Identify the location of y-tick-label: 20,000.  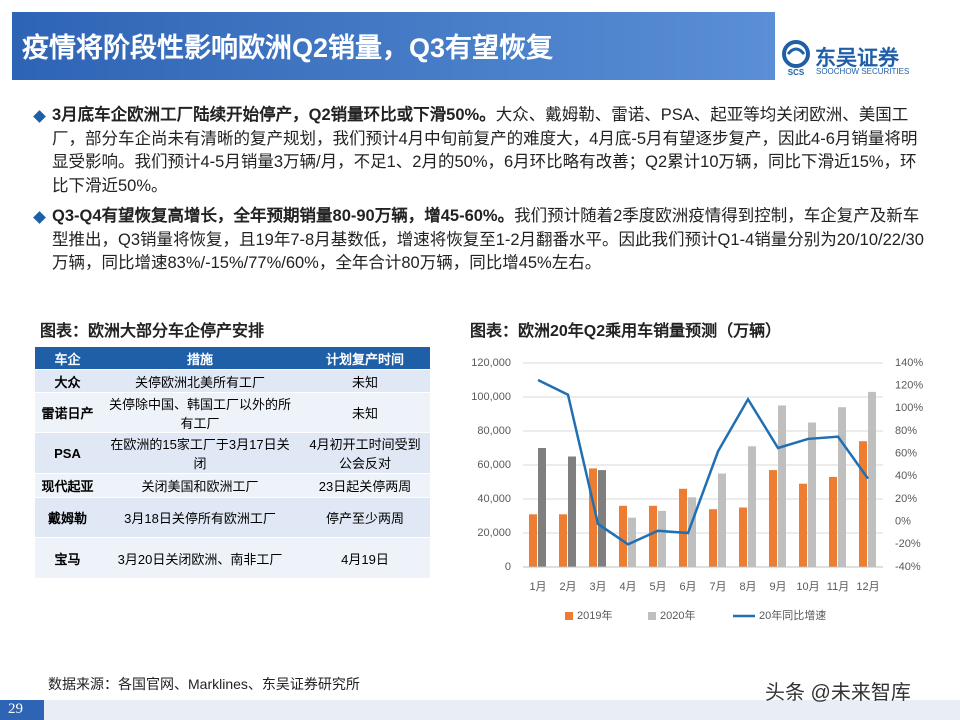
(494, 533).